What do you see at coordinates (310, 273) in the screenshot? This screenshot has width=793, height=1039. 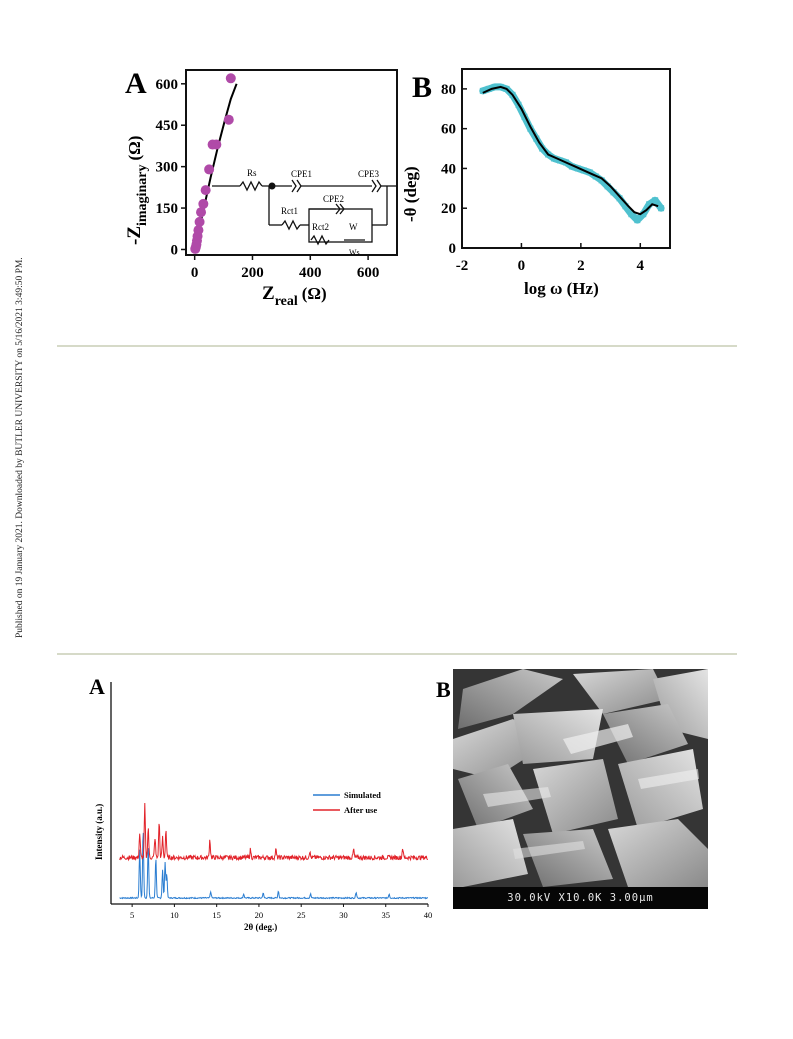 I see `x-tick-label: 400` at bounding box center [310, 273].